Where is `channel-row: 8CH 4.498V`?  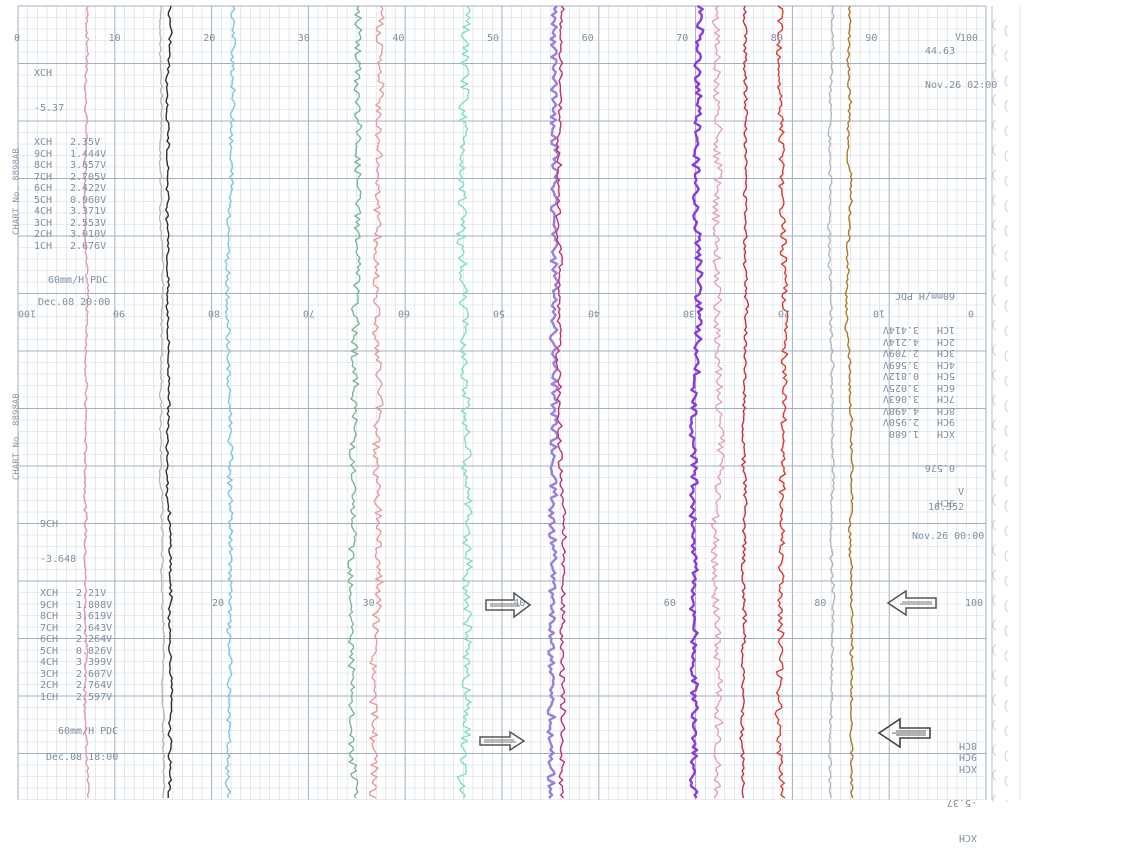
channel-row: 8CH 4.498V is located at coordinates (914, 410).